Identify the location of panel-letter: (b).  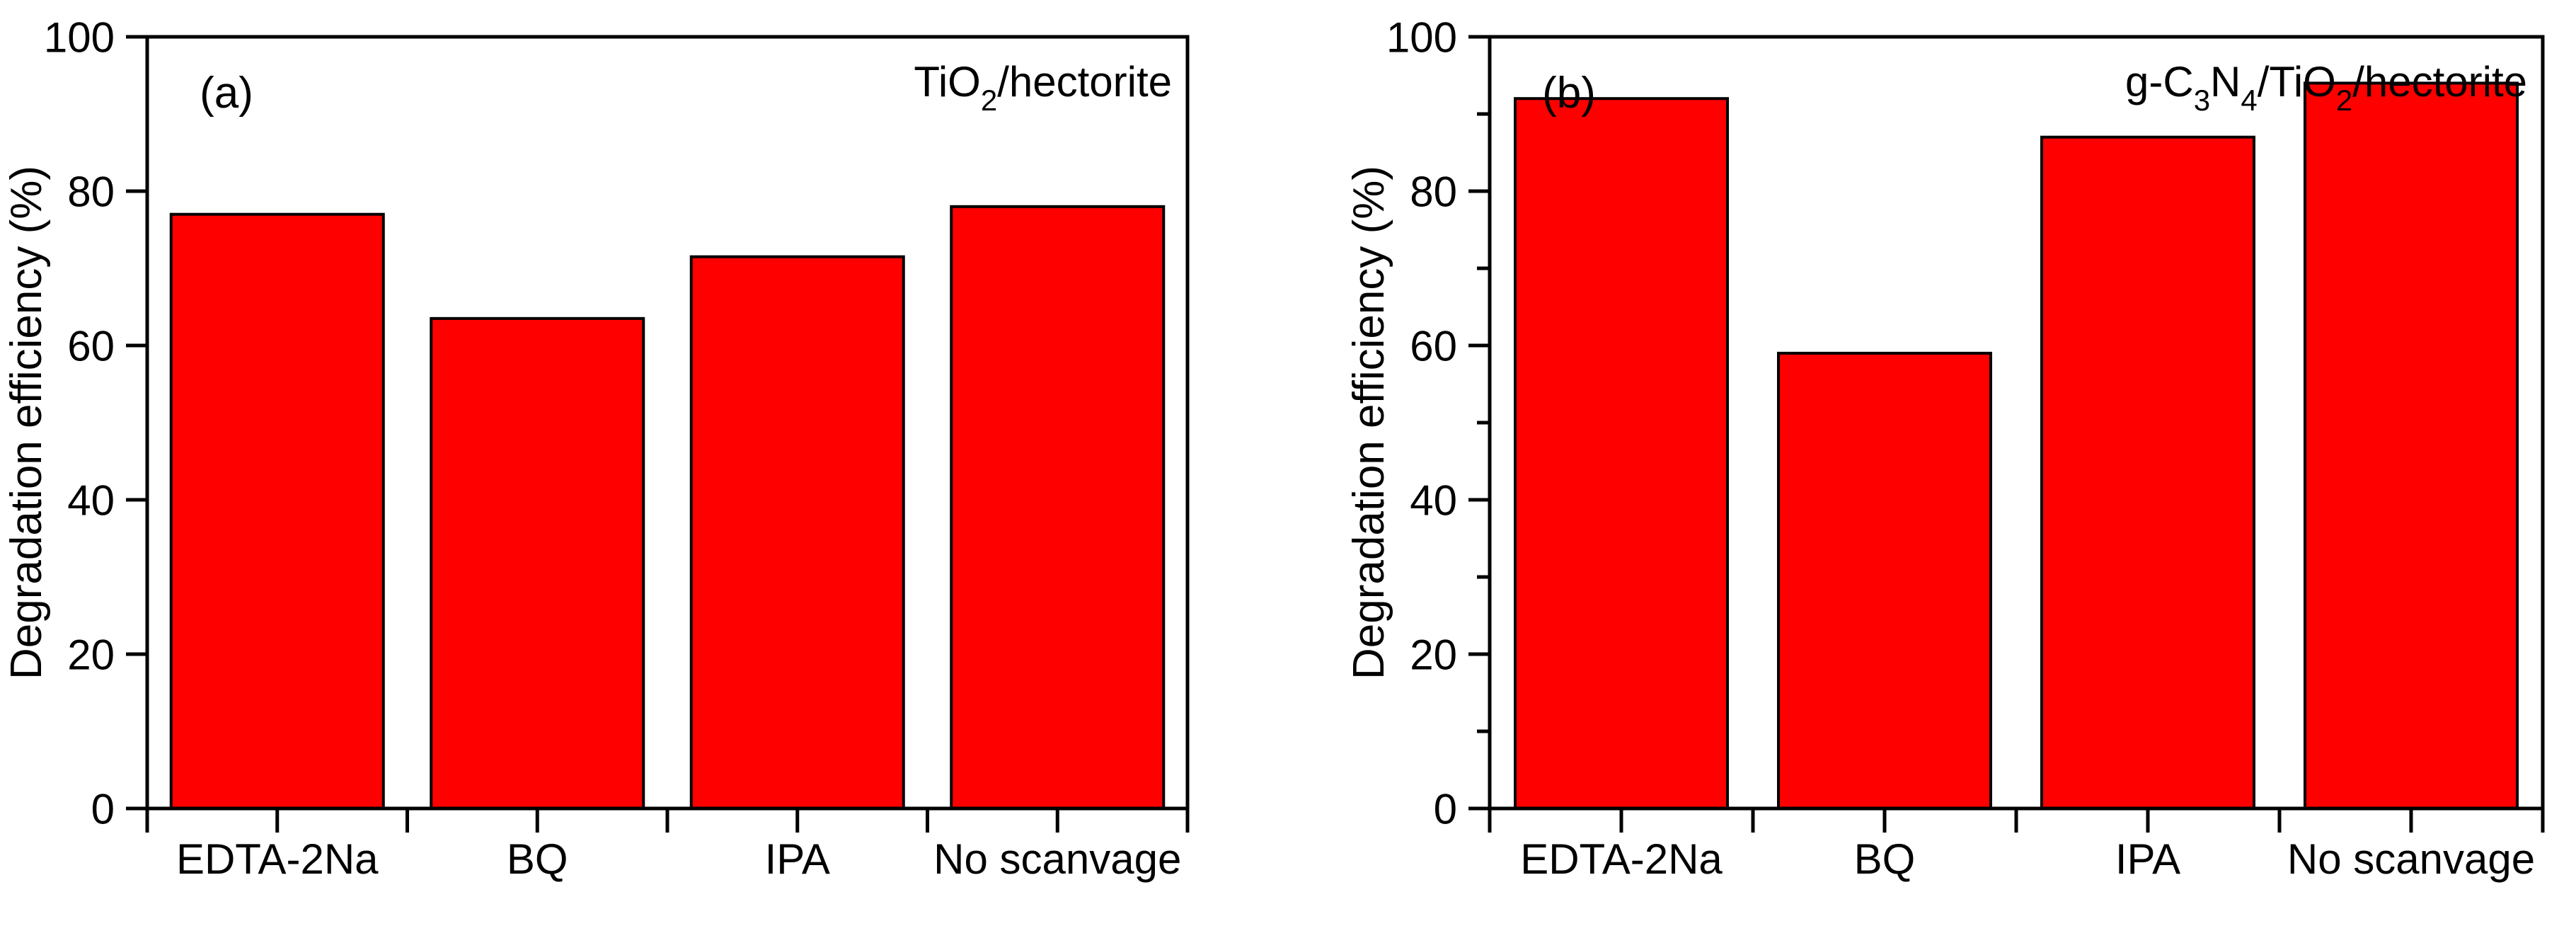
(1569, 93).